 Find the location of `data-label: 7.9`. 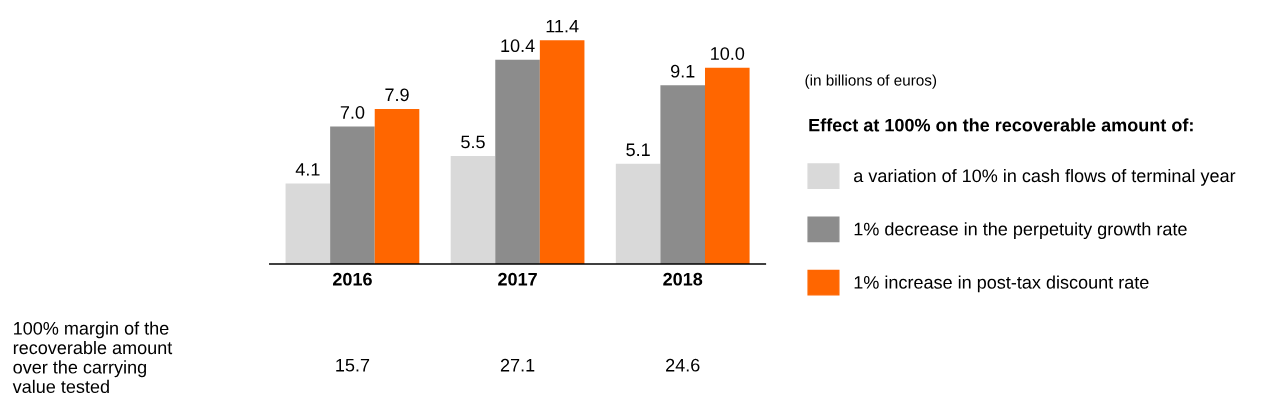

data-label: 7.9 is located at coordinates (397, 95).